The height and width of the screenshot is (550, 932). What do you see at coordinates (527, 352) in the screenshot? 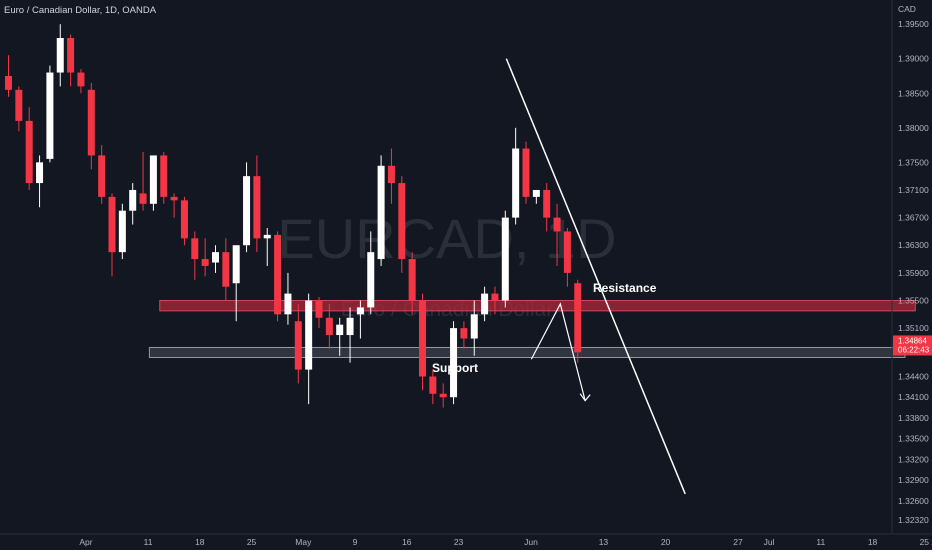
I see `support-zone` at bounding box center [527, 352].